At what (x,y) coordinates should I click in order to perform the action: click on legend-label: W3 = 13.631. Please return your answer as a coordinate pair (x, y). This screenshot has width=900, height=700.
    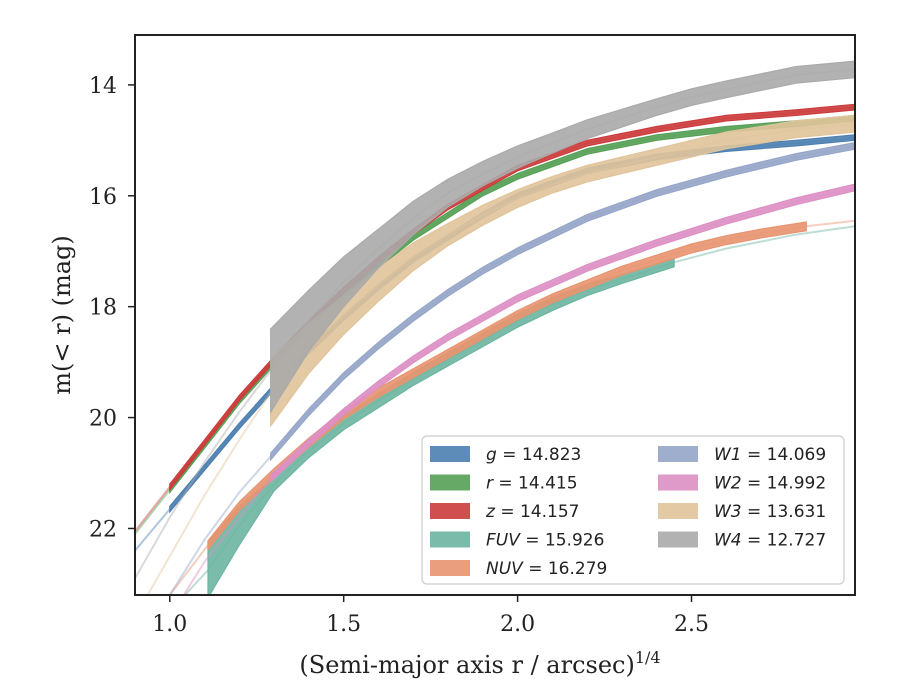
    Looking at the image, I should click on (770, 512).